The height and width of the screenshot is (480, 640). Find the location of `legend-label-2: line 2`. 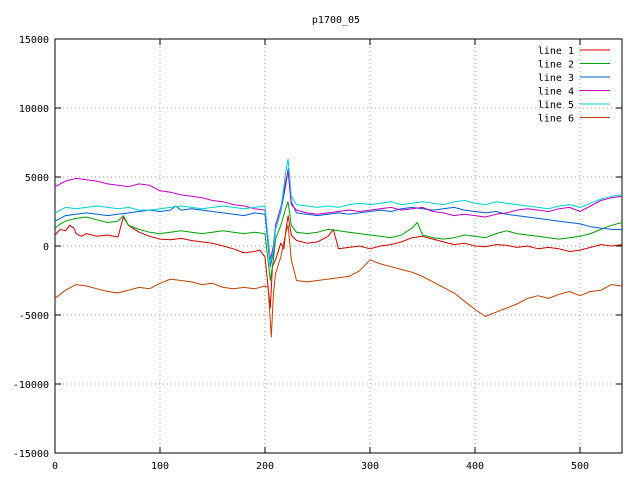

legend-label-2: line 2 is located at coordinates (556, 65).